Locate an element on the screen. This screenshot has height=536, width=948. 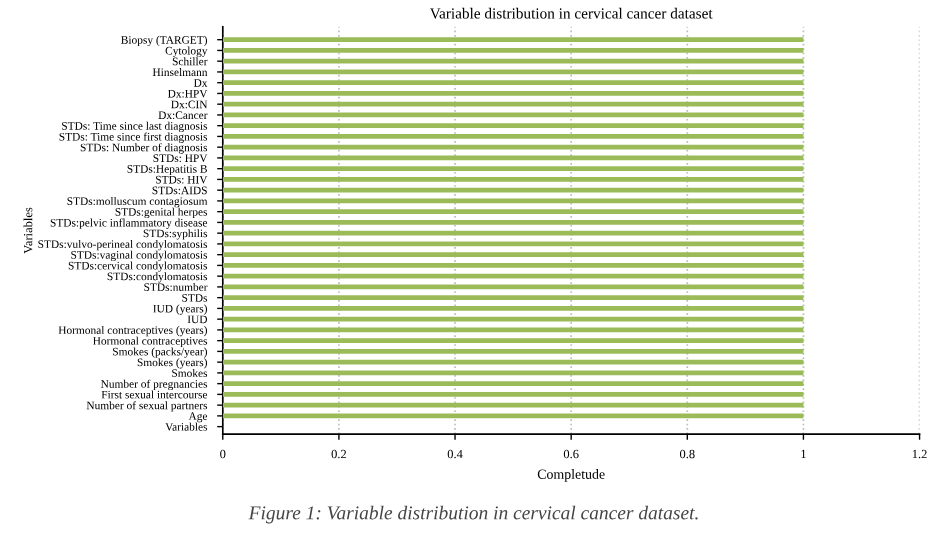
caption: Figure 1: Variable distribution in cervical cancer dataset. is located at coordinates (473, 514).